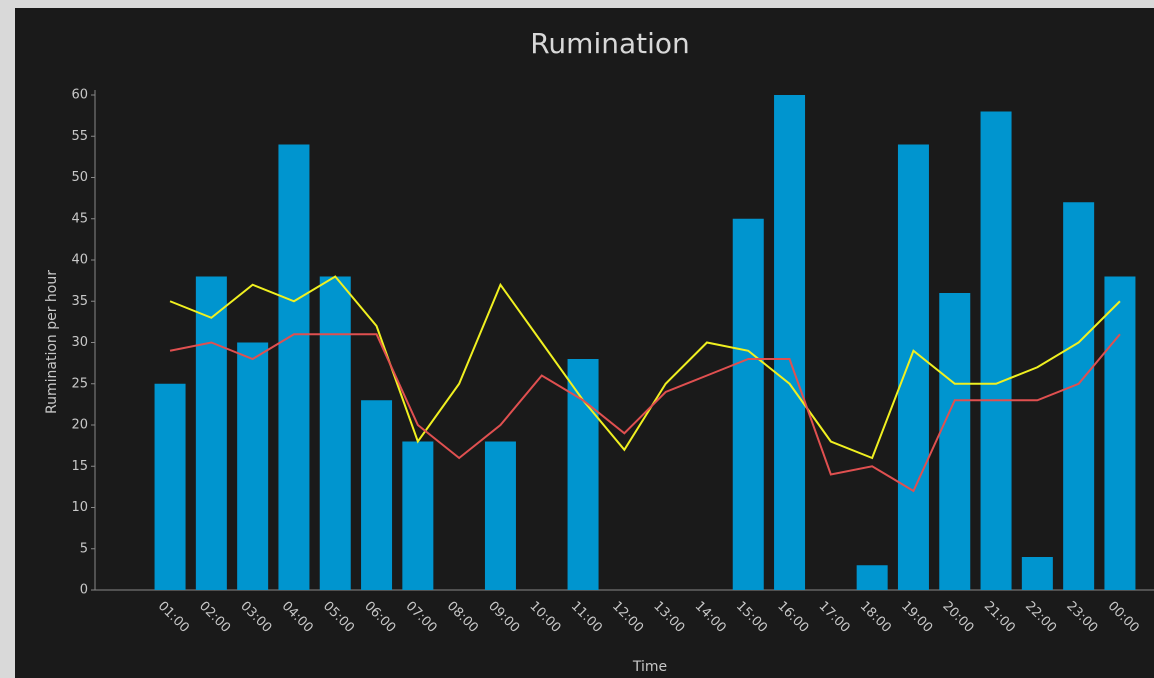  What do you see at coordinates (79, 218) in the screenshot?
I see `y-tick-label: 45` at bounding box center [79, 218].